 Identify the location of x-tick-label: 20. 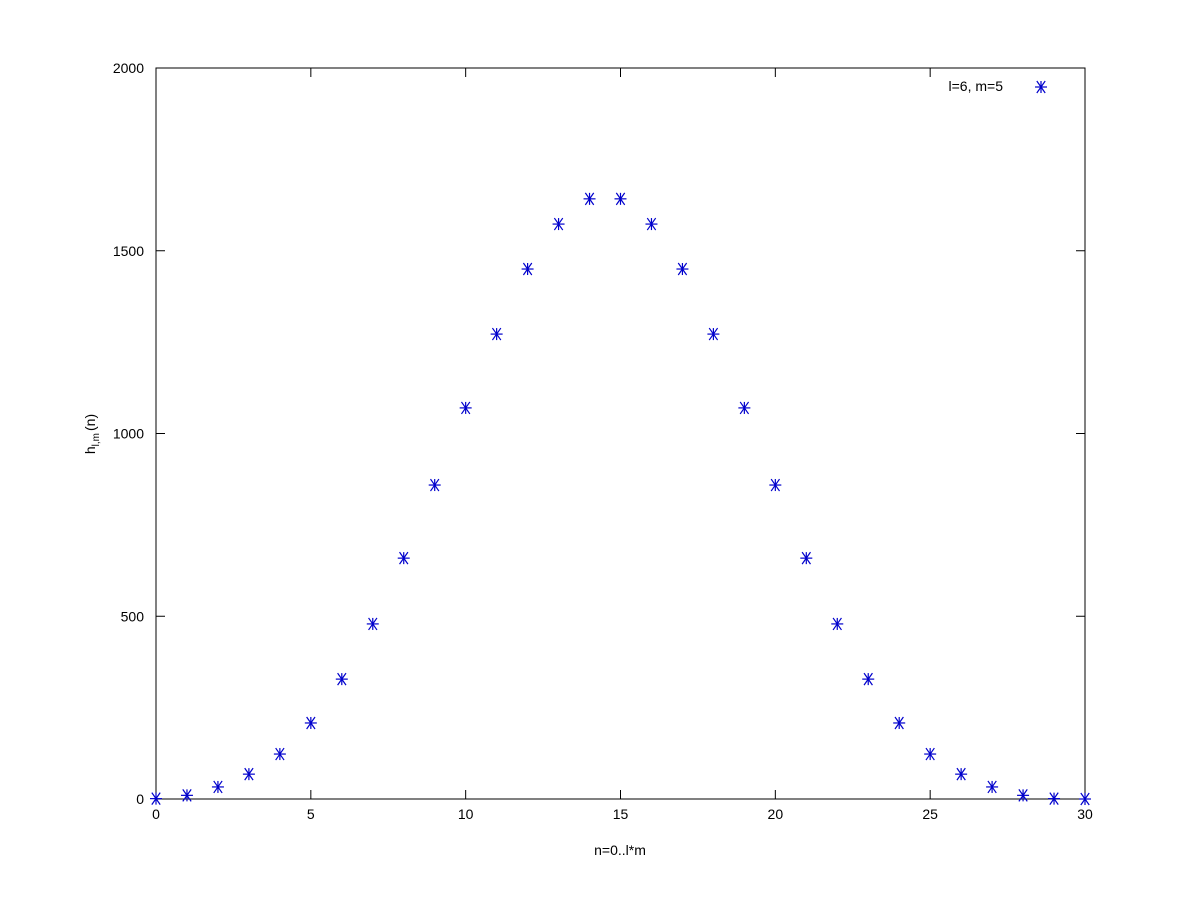
(776, 814).